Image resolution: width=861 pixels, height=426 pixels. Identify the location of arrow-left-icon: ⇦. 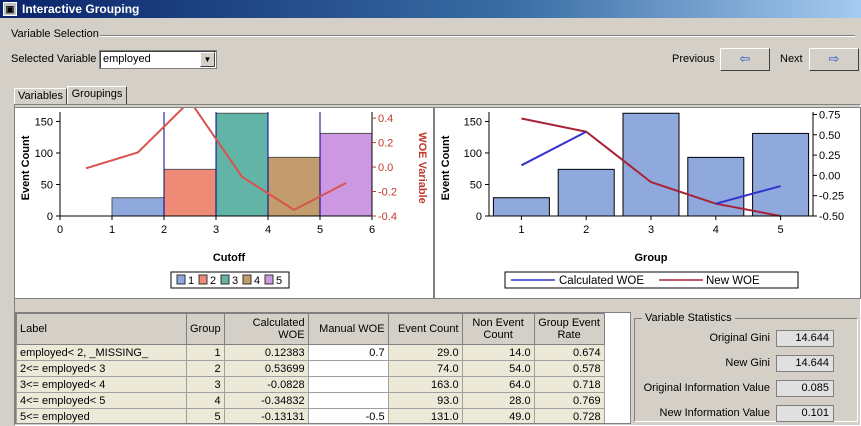
(745, 58).